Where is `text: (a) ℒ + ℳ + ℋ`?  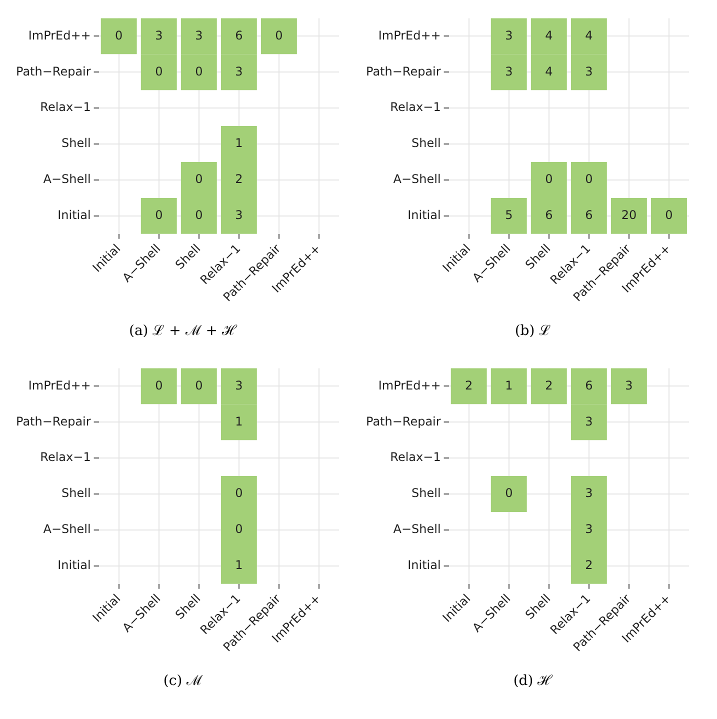 text: (a) ℒ + ℳ + ℋ is located at coordinates (183, 330).